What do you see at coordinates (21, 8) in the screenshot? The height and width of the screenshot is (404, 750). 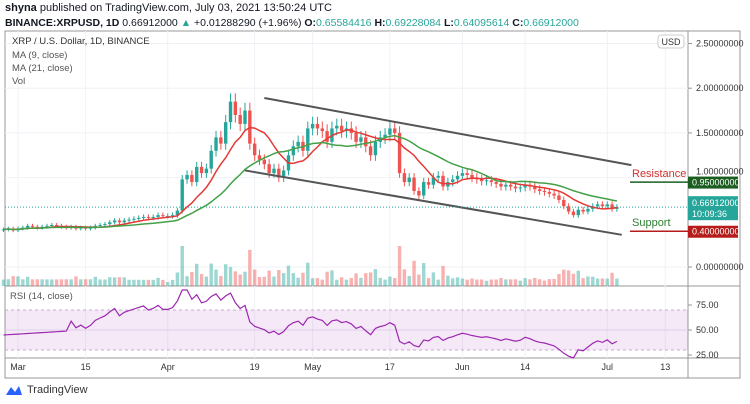 I see `author: shyna` at bounding box center [21, 8].